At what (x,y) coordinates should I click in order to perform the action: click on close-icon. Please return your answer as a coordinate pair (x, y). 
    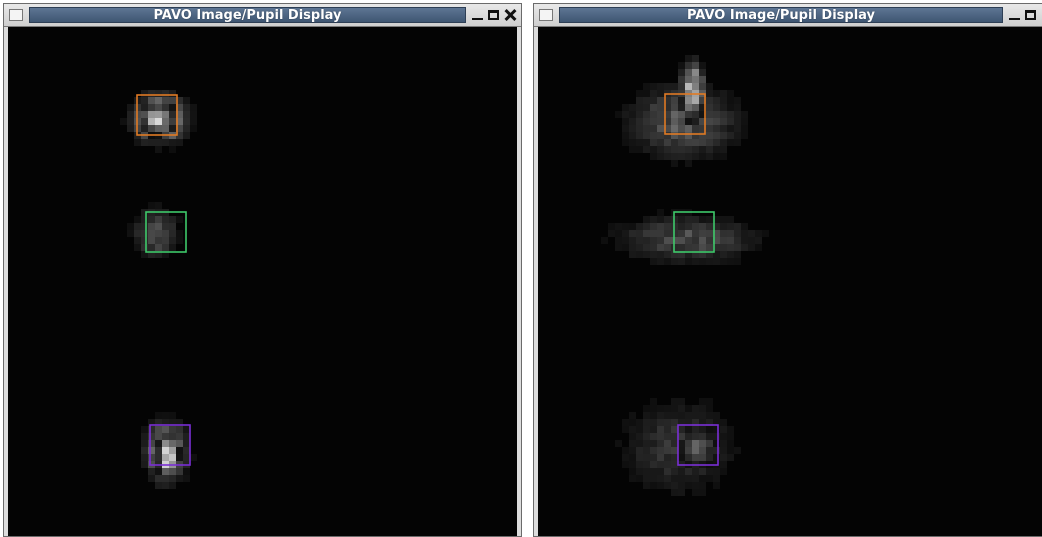
    Looking at the image, I should click on (509, 15).